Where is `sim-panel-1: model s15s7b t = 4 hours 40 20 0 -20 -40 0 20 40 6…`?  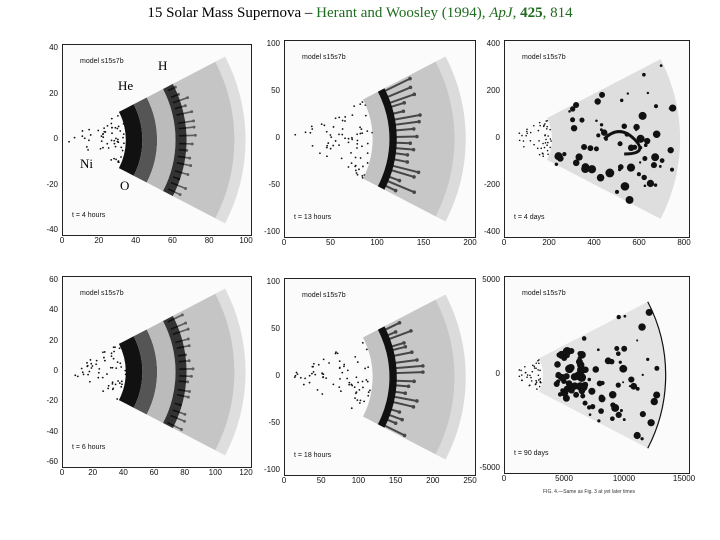 sim-panel-1: model s15s7b t = 4 hours 40 20 0 -20 -40 0 20 40 6… is located at coordinates (149, 141).